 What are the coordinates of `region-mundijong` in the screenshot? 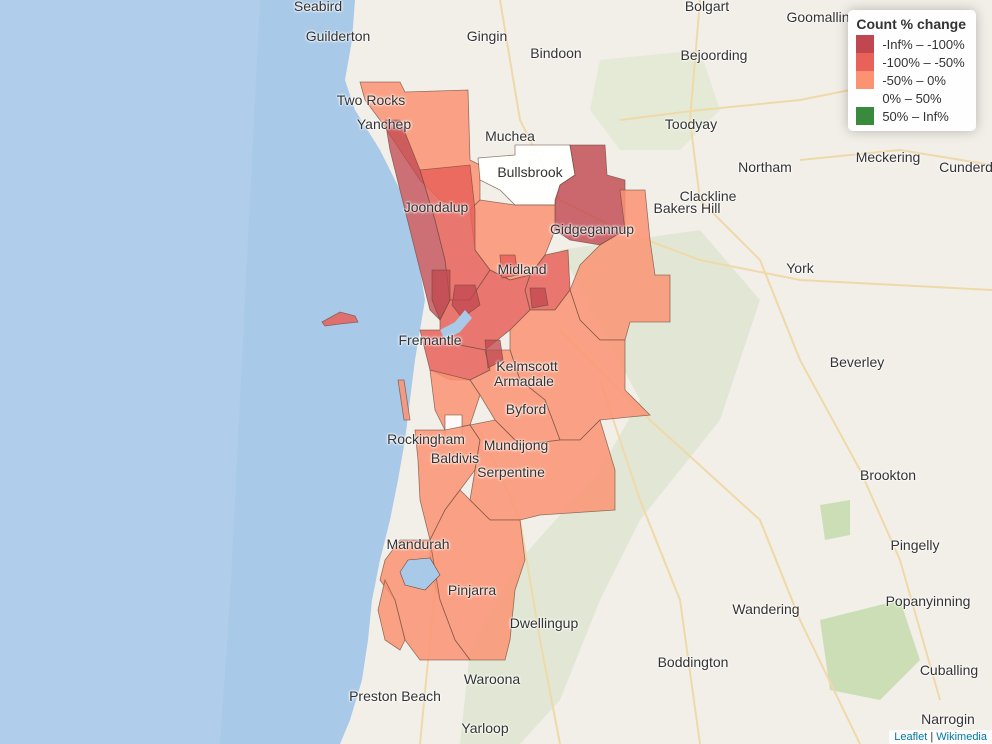 It's located at (542, 470).